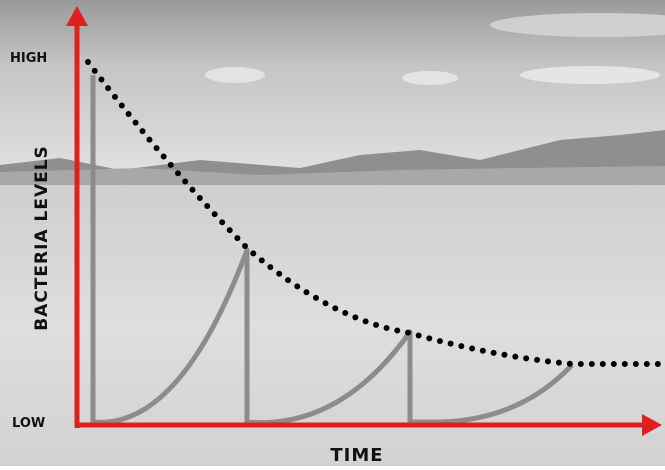  I want to click on x-axis-label: TIME, so click(356, 455).